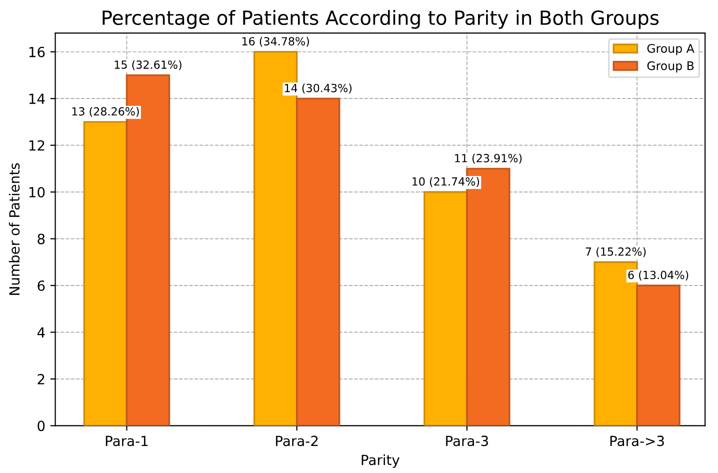 This screenshot has width=718, height=473. Describe the element at coordinates (467, 441) in the screenshot. I see `x-tick-label: Para-3` at that location.